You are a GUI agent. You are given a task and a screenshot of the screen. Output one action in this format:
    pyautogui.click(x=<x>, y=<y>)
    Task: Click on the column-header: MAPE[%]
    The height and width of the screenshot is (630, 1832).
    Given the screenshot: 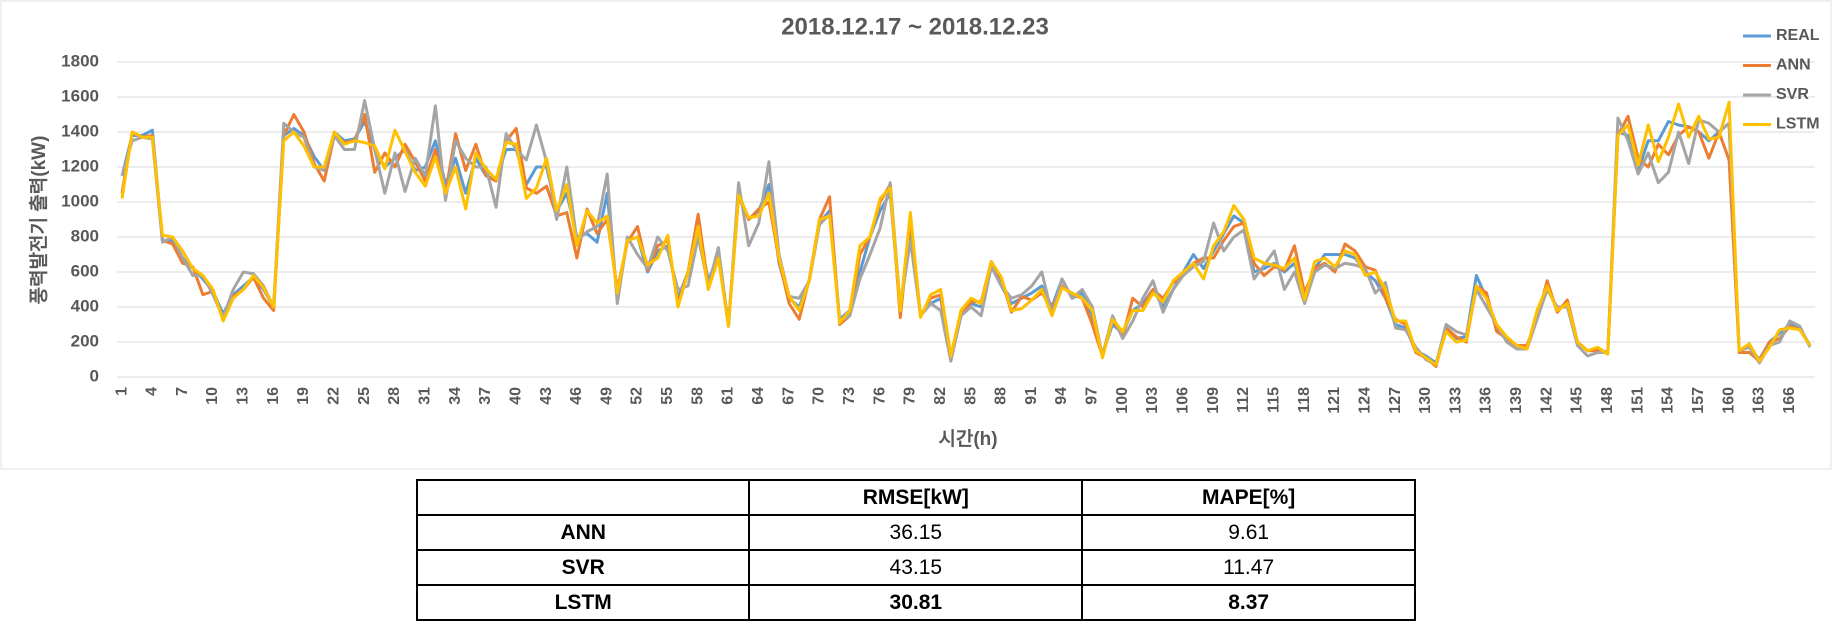 What is the action you would take?
    pyautogui.click(x=1248, y=497)
    